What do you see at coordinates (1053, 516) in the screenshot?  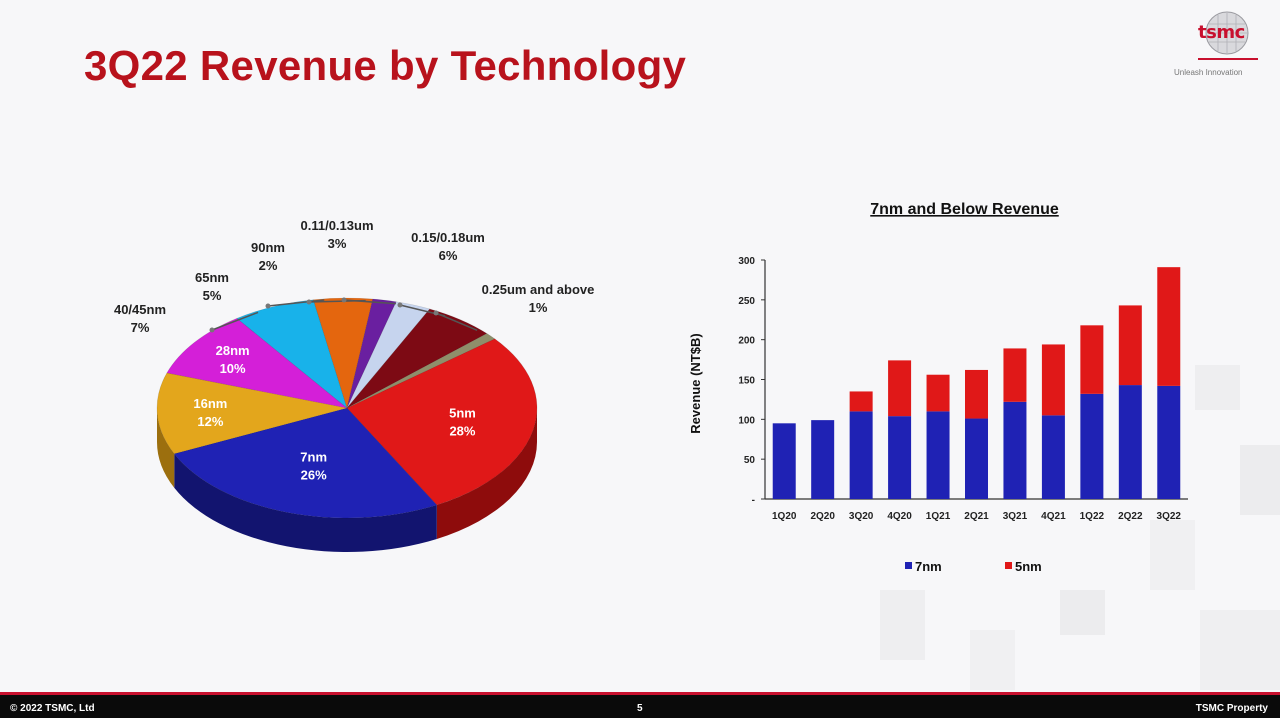 I see `x-tick-label-4q21: 4Q21` at bounding box center [1053, 516].